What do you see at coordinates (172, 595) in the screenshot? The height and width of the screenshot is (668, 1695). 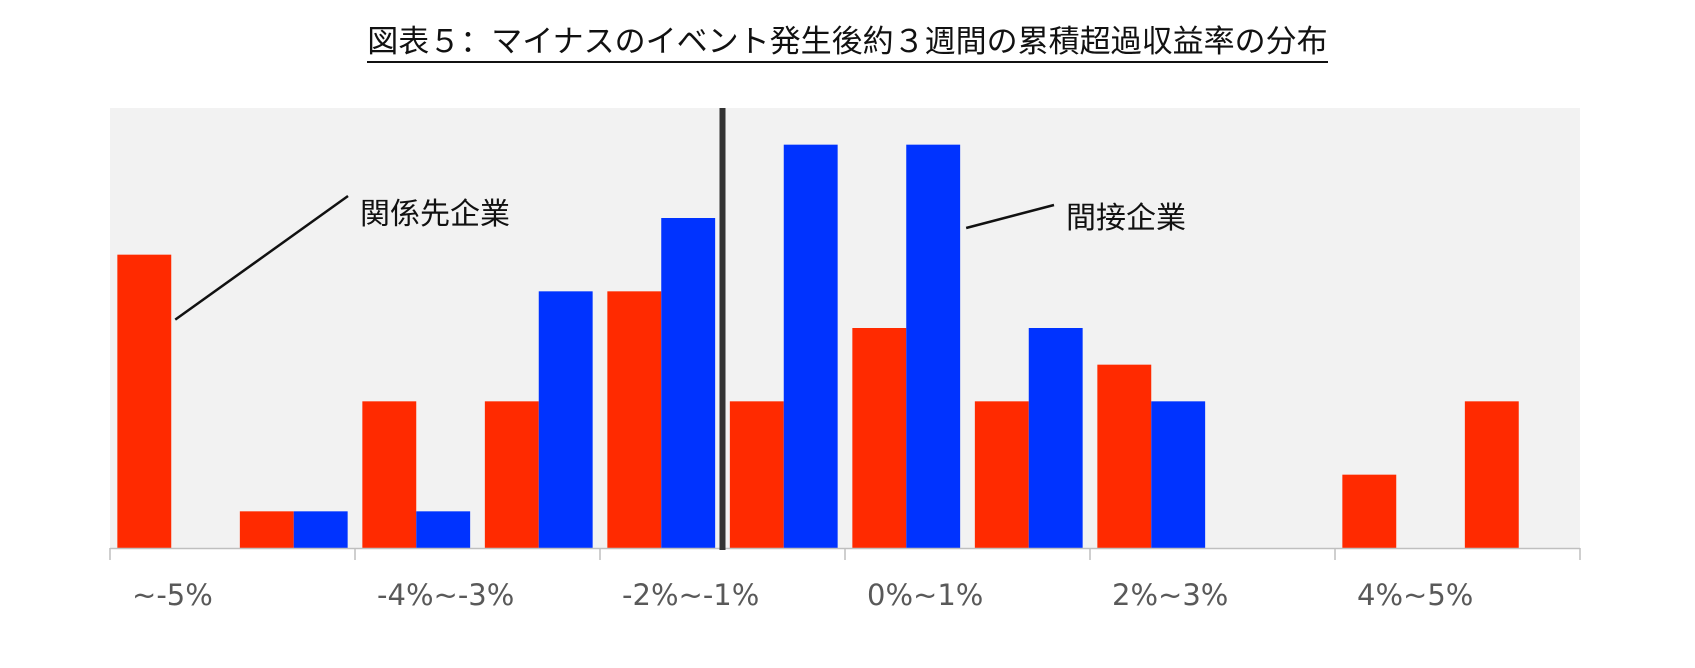 I see `x-tick-label: ~-5%` at bounding box center [172, 595].